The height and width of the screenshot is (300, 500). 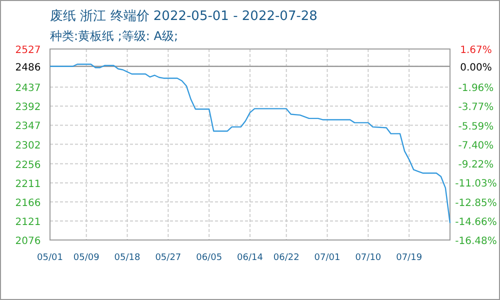 I want to click on x-tick-label: 07/19, so click(x=409, y=258).